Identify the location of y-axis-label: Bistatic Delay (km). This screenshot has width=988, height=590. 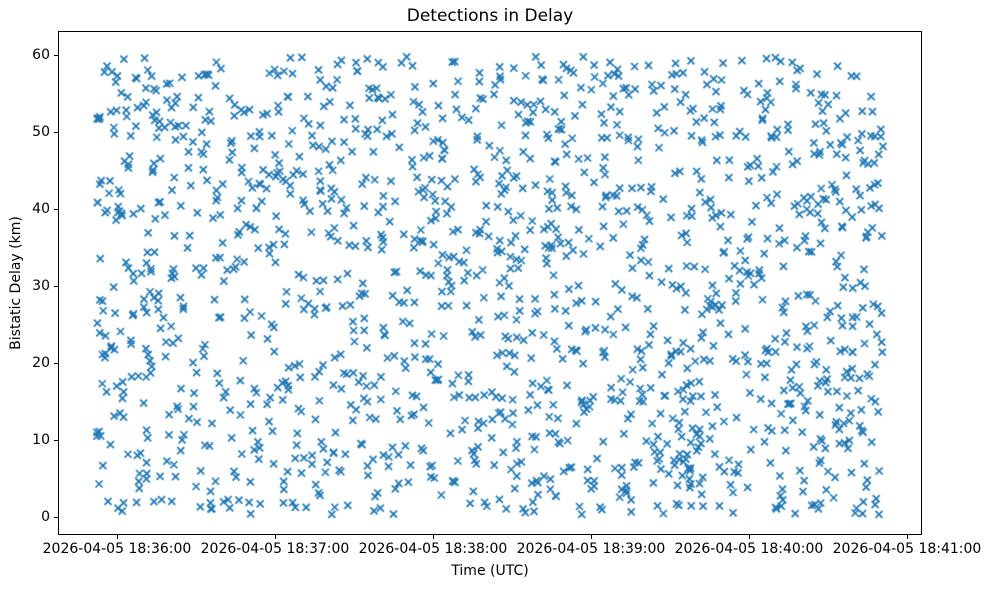
(16, 283).